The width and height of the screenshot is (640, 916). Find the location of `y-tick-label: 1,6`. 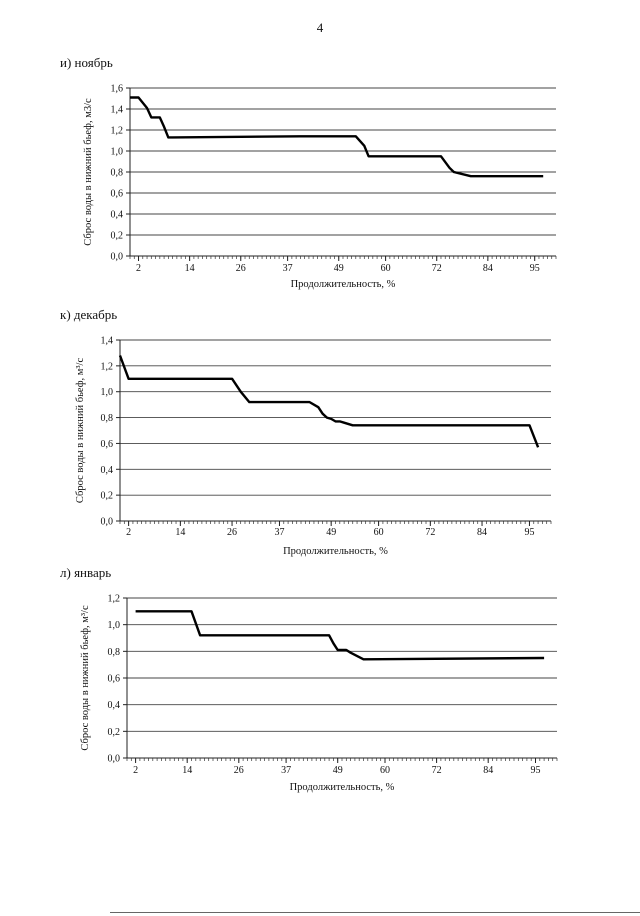

y-tick-label: 1,6 is located at coordinates (117, 89).